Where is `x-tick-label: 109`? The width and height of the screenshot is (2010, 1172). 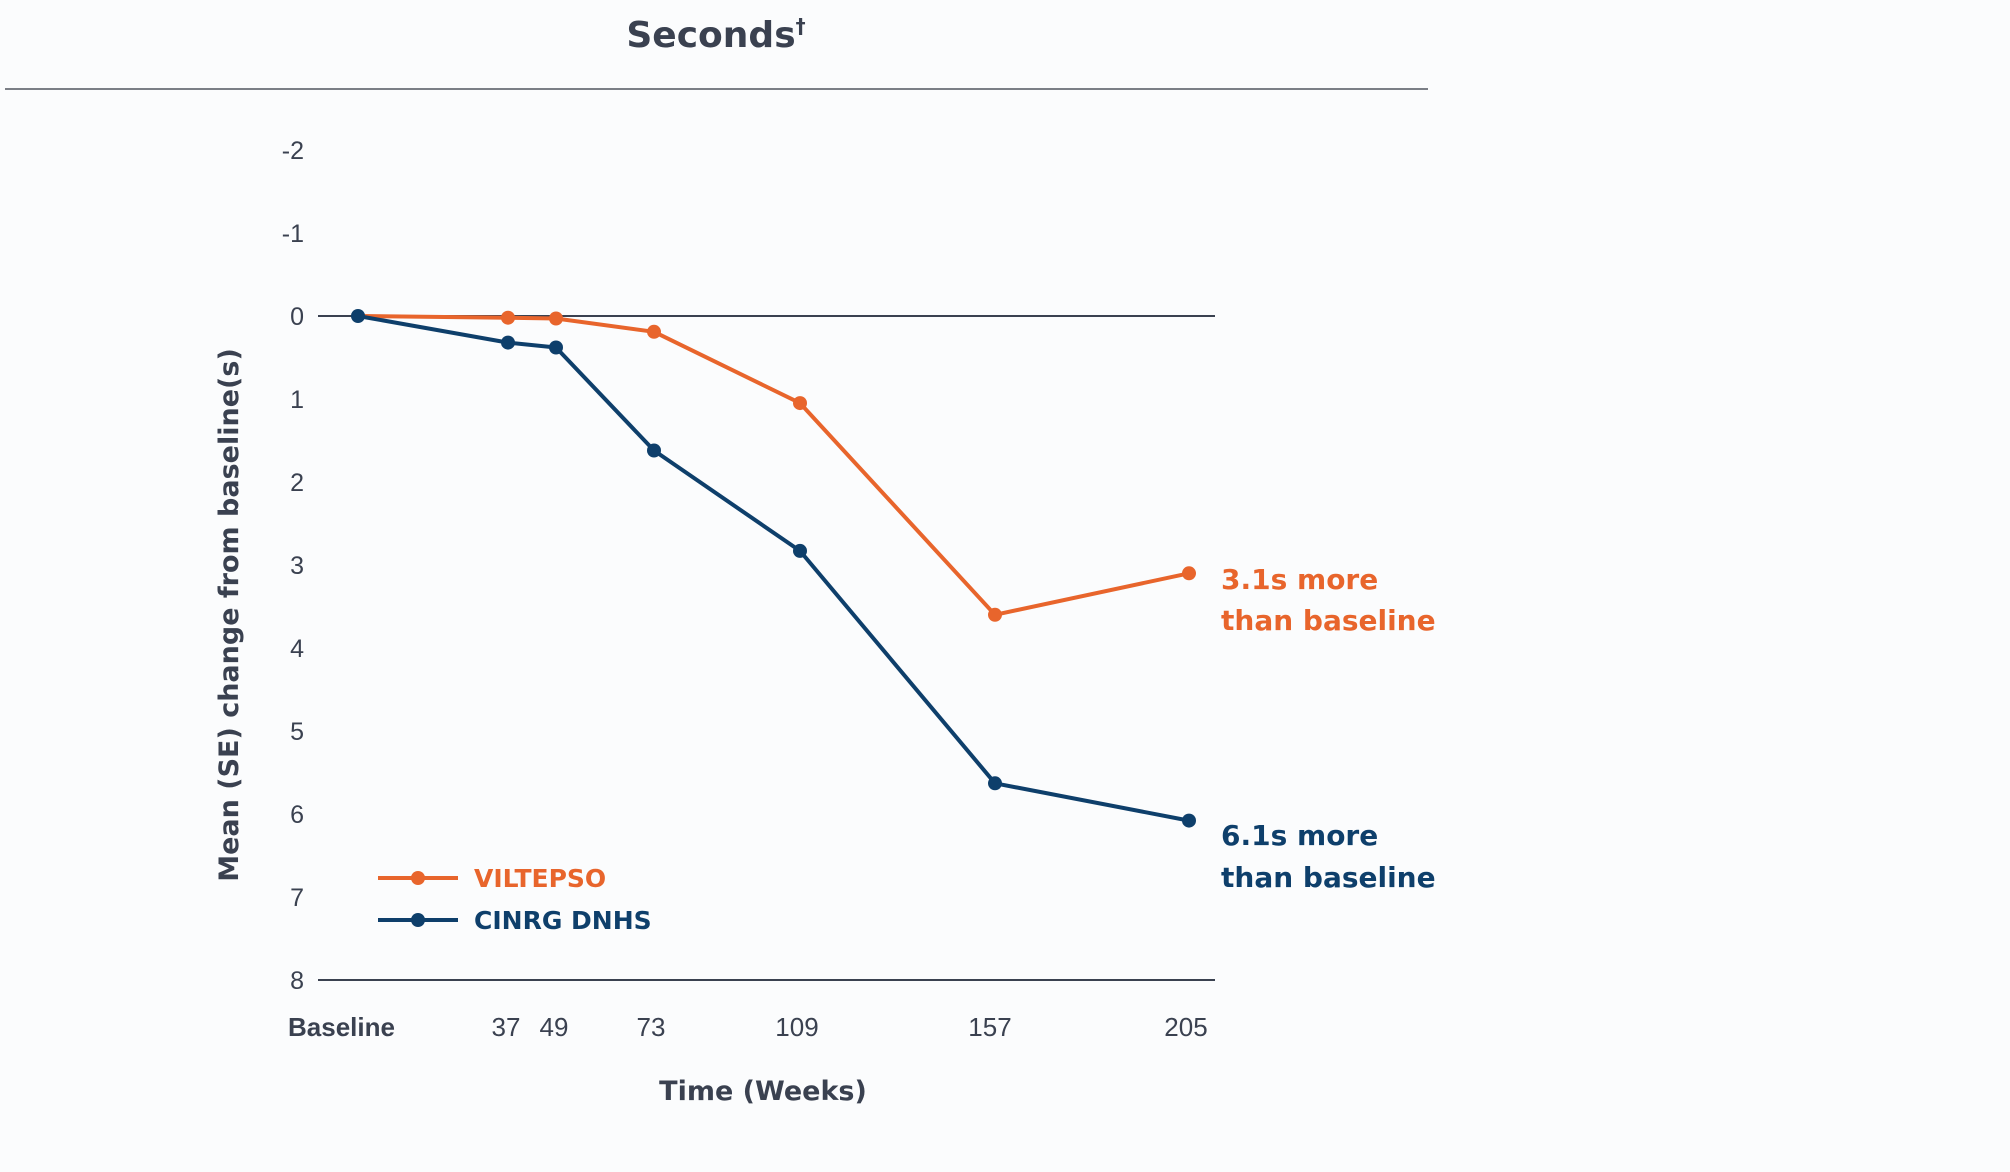 x-tick-label: 109 is located at coordinates (796, 1027).